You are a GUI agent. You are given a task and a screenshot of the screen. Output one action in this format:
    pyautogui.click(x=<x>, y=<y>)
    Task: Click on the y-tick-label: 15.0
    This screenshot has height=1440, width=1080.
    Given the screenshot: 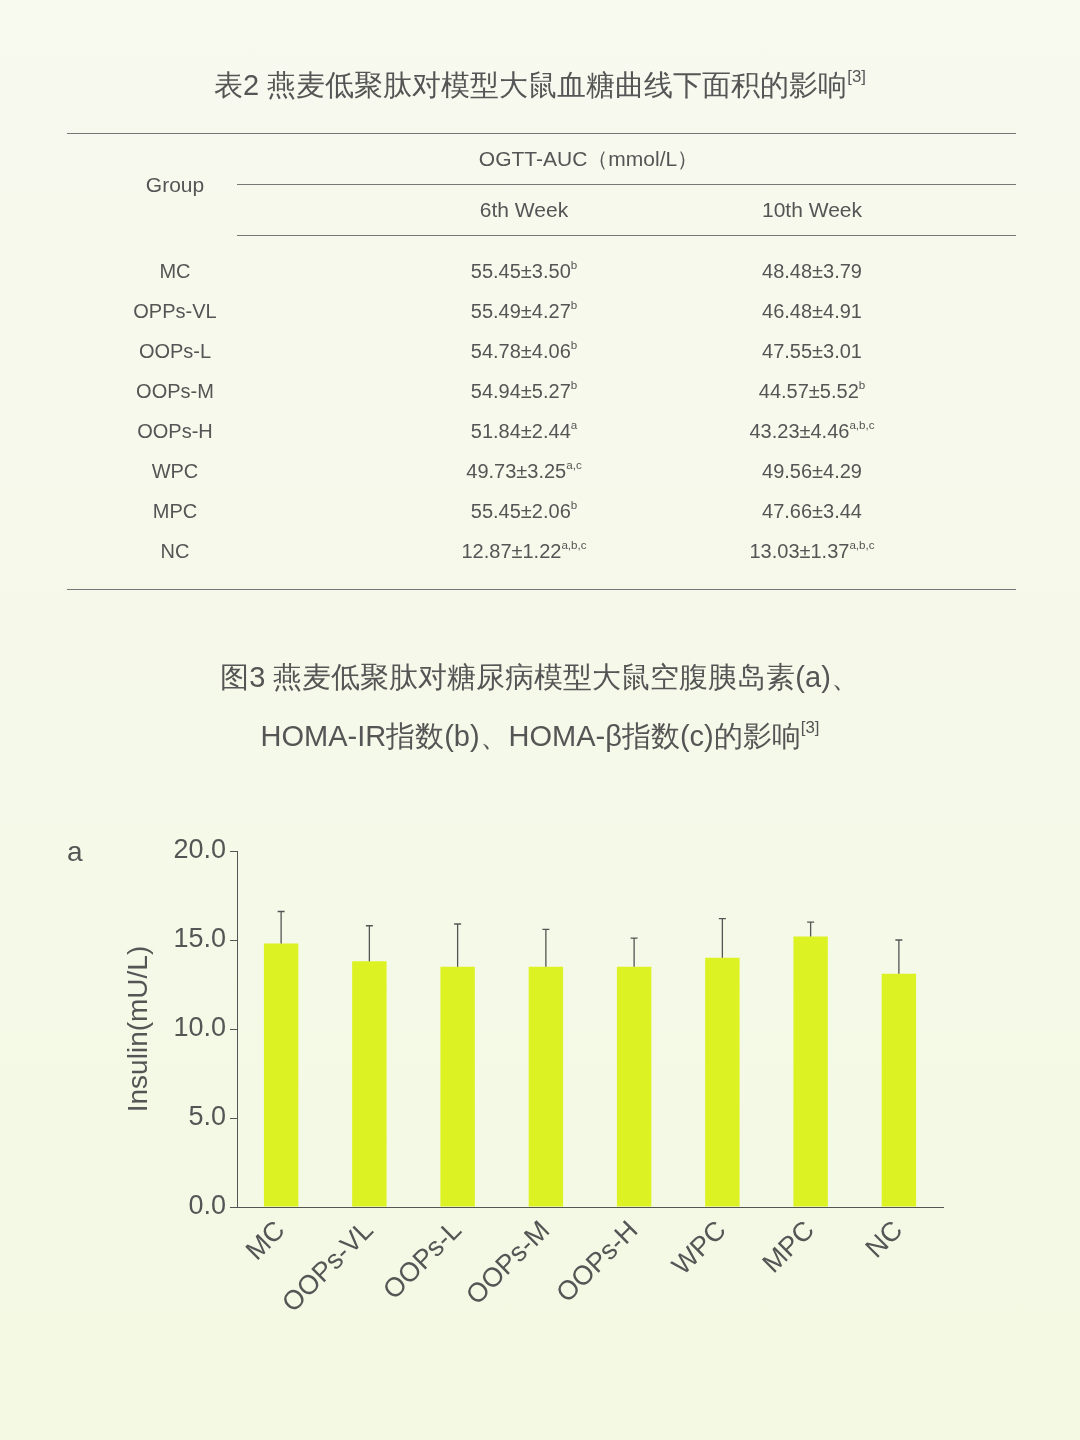 What is the action you would take?
    pyautogui.click(x=199, y=938)
    